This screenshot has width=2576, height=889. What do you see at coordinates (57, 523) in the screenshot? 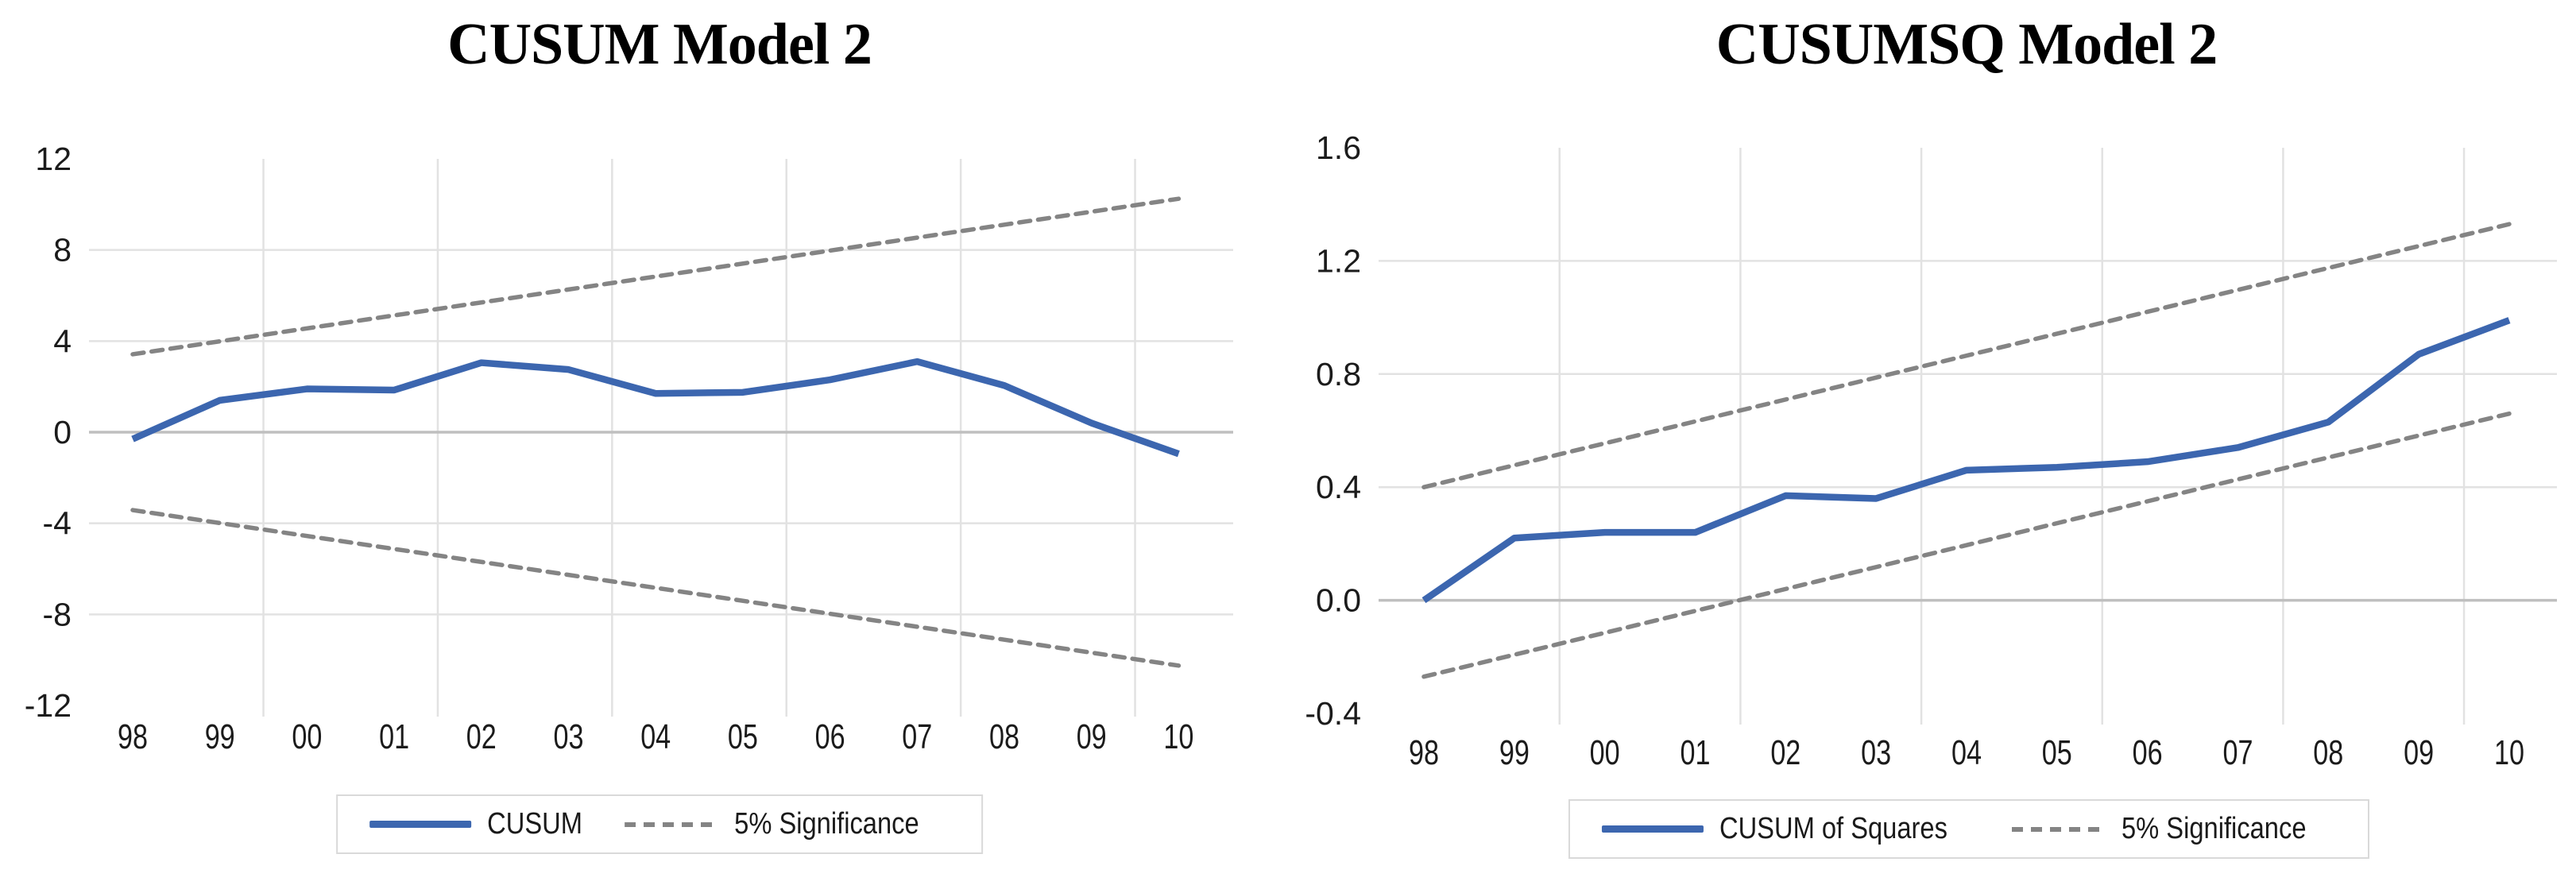
I see `y-axis-tick-label: -4` at bounding box center [57, 523].